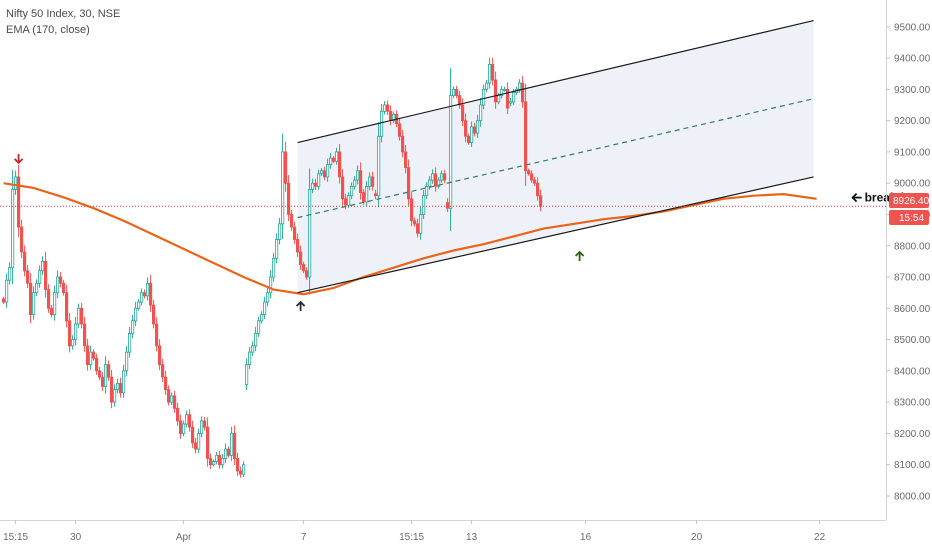 Image resolution: width=932 pixels, height=550 pixels. What do you see at coordinates (300, 306) in the screenshot?
I see `dark-up-arrow` at bounding box center [300, 306].